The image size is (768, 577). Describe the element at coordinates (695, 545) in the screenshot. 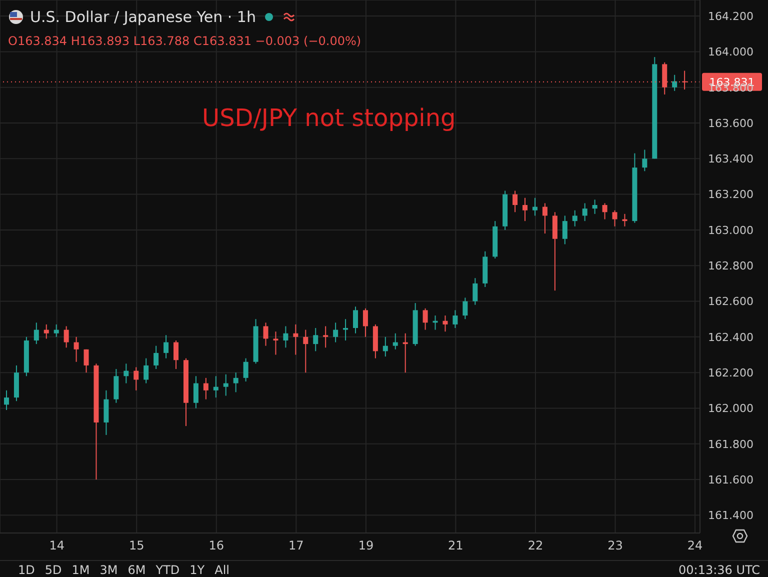

I see `x-tick-label: 24` at that location.